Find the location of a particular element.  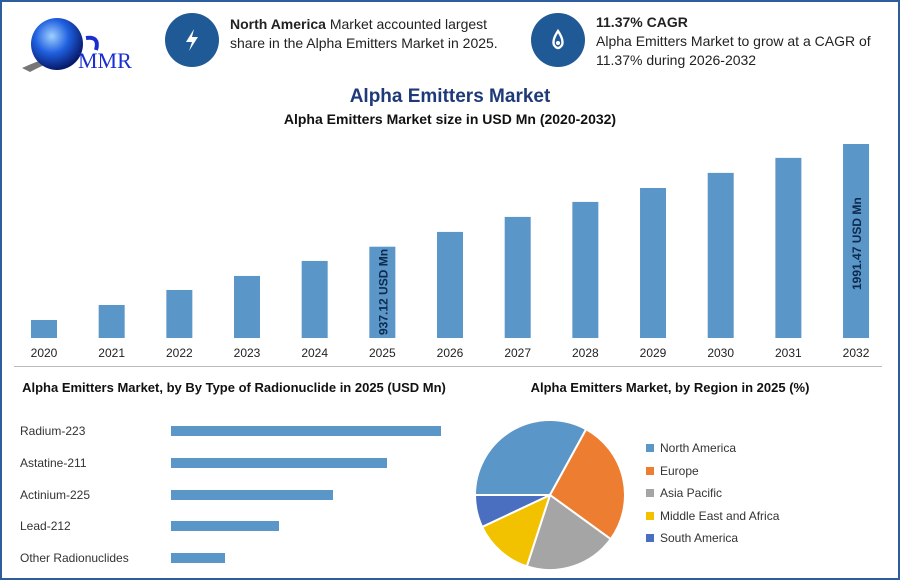

x-tick-2023: 2023 is located at coordinates (247, 353).